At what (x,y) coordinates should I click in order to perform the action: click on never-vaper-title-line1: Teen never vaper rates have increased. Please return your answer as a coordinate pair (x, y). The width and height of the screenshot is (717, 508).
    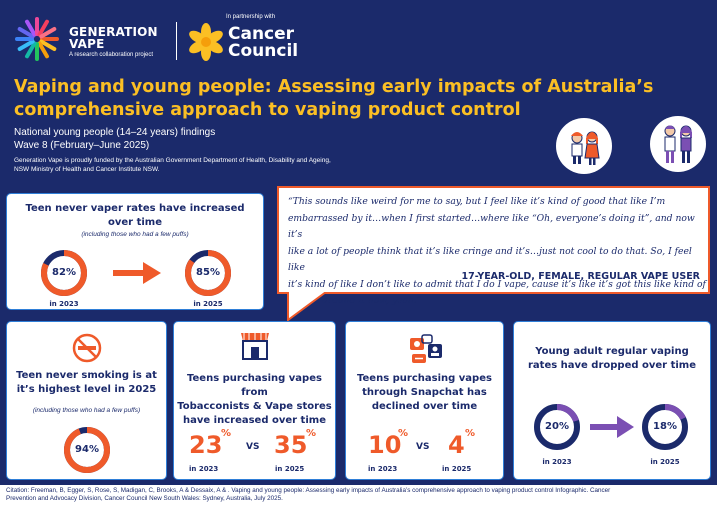
    Looking at the image, I should click on (135, 208).